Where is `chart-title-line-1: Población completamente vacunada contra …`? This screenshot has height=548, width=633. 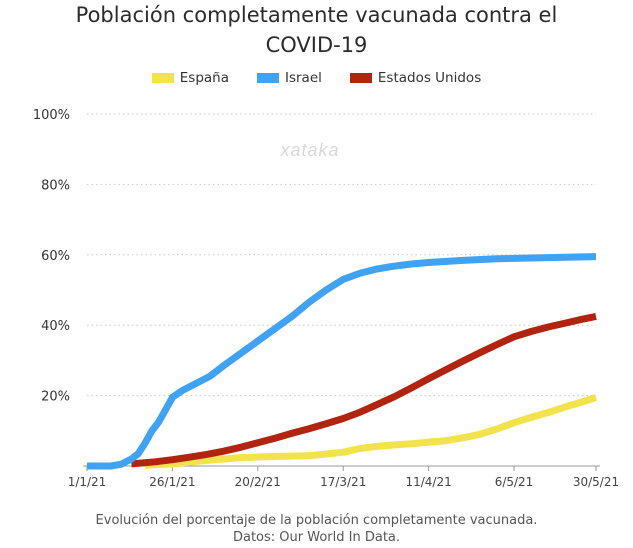 chart-title-line-1: Población completamente vacunada contra … is located at coordinates (316, 15).